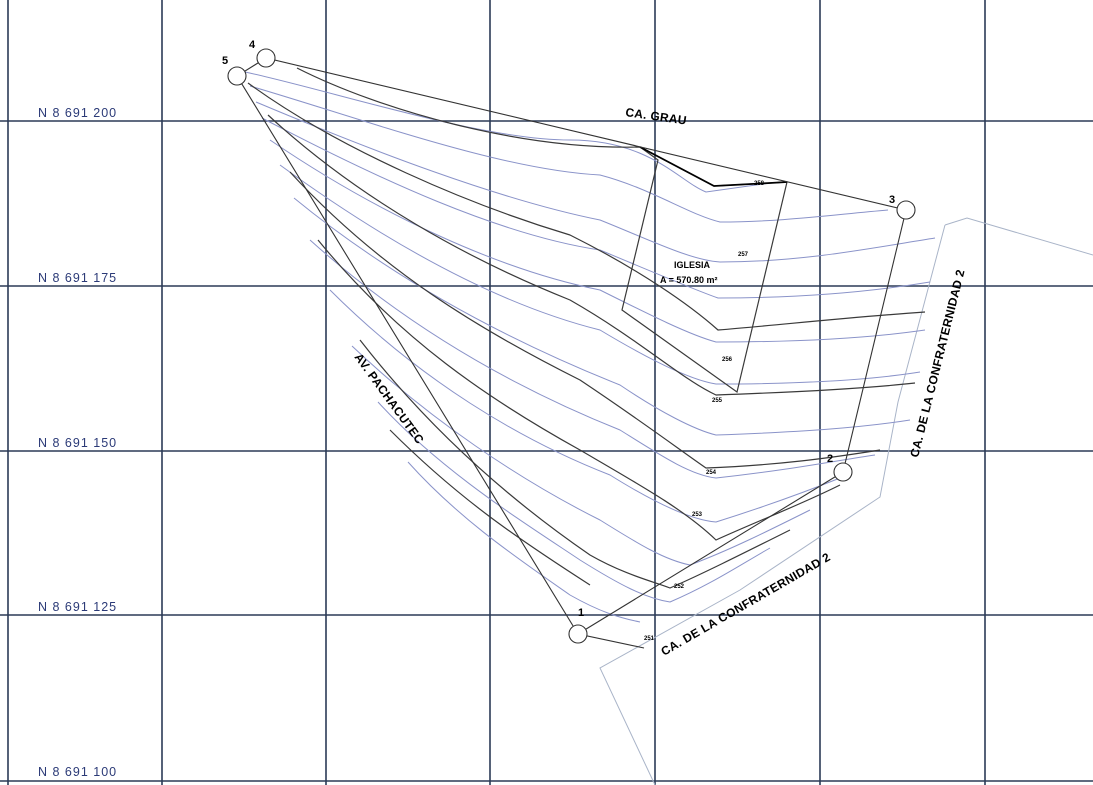 Image resolution: width=1093 pixels, height=785 pixels. What do you see at coordinates (77, 772) in the screenshot?
I see `northing-label: N 8 691 100` at bounding box center [77, 772].